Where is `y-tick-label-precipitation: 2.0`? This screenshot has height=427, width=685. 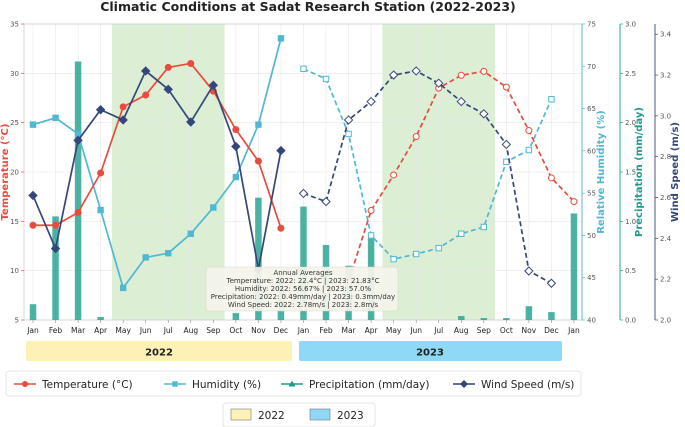 y-tick-label-precipitation: 2.0 is located at coordinates (630, 123).